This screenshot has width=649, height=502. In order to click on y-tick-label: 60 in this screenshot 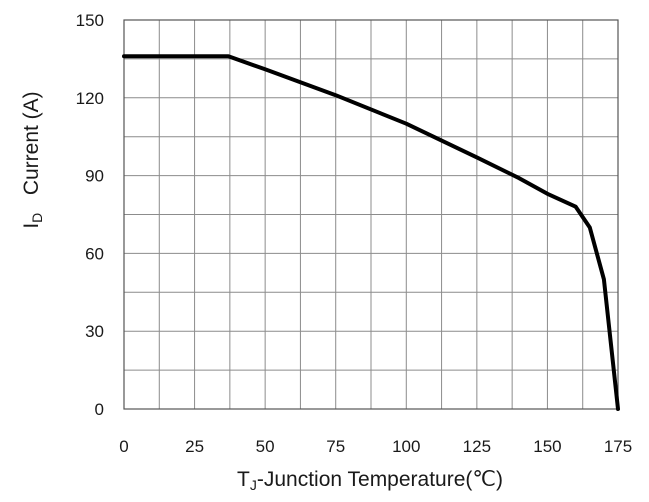, I will do `click(94, 253)`.